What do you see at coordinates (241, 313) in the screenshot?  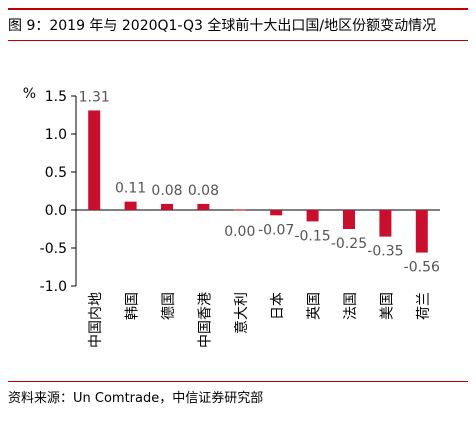 I see `x-tick-label: 意大利` at bounding box center [241, 313].